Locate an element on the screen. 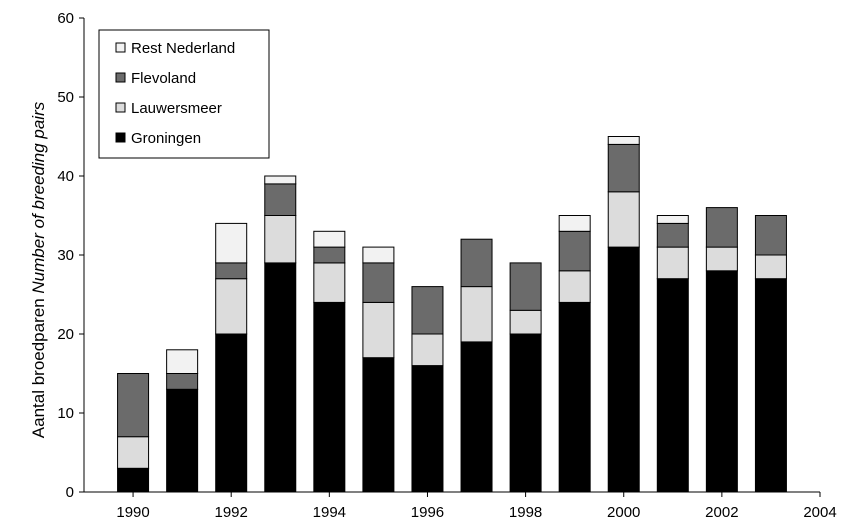 The width and height of the screenshot is (842, 527). bar-rest-nederland-2001 is located at coordinates (672, 219).